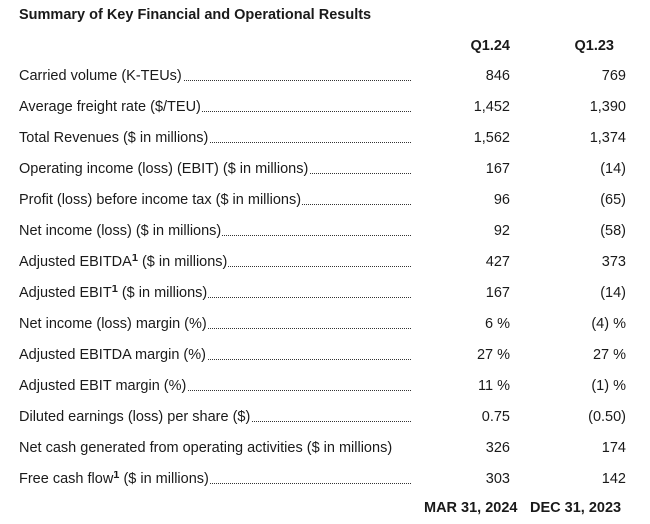 The width and height of the screenshot is (650, 524). Describe the element at coordinates (491, 107) in the screenshot. I see `value-q1-24: 1,452` at that location.